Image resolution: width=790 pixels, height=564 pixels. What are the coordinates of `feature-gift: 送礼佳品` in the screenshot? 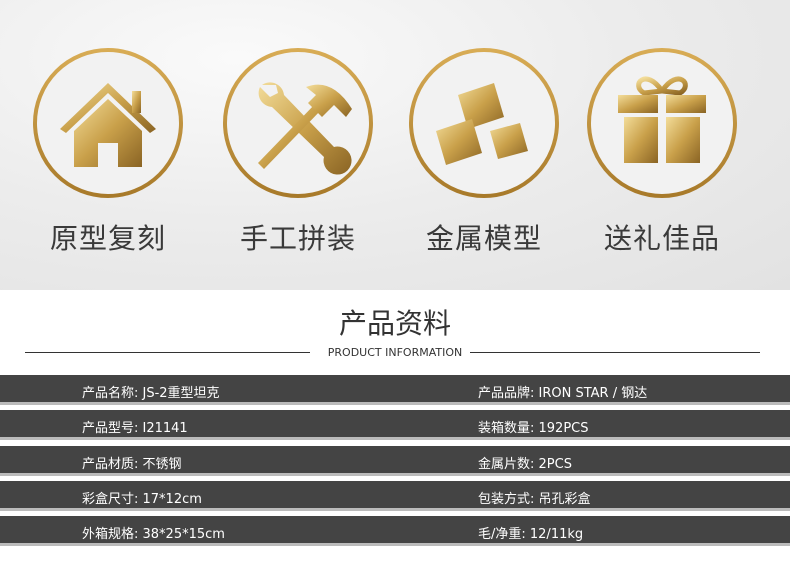 It's located at (662, 152).